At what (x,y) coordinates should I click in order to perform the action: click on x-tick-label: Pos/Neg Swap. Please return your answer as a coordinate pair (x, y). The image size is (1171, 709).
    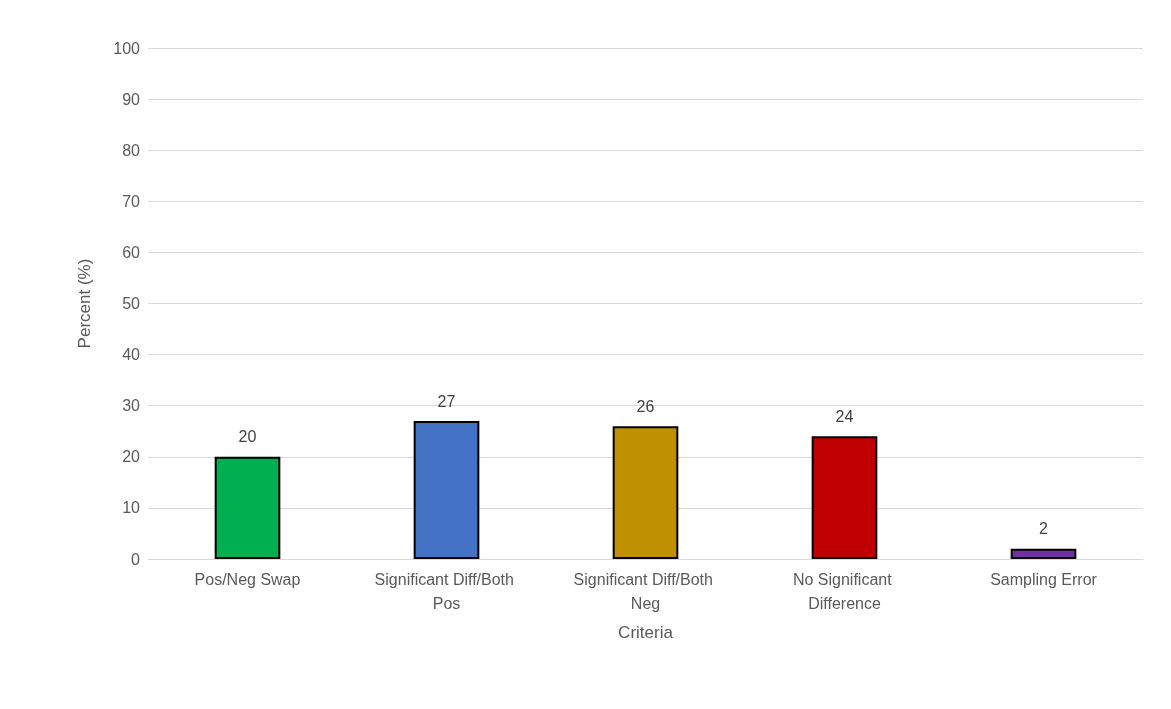
    Looking at the image, I should click on (247, 579).